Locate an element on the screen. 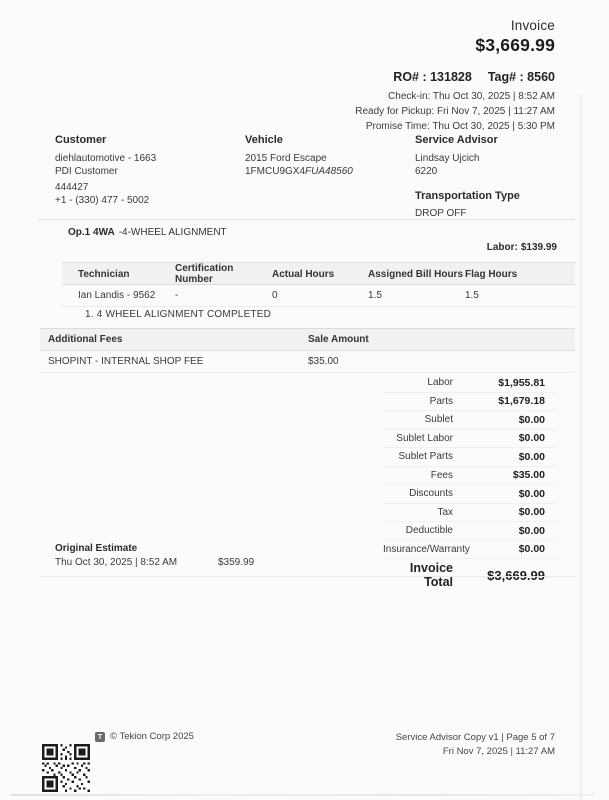 This screenshot has width=609, height=800. original-estimate-line: Thu Oct 30, 2025 | 8:52 AM $359.99 is located at coordinates (195, 562).